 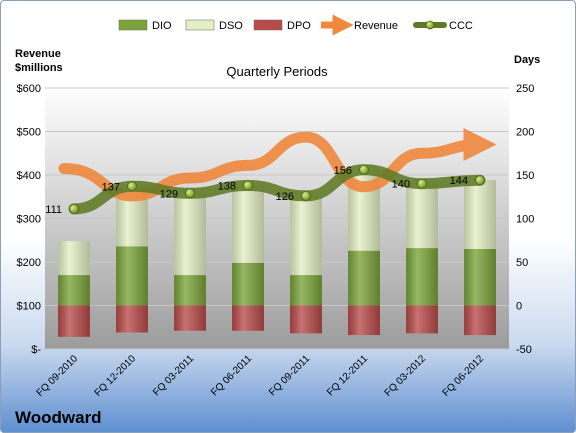 I want to click on right-tick-label: 50, so click(x=522, y=263).